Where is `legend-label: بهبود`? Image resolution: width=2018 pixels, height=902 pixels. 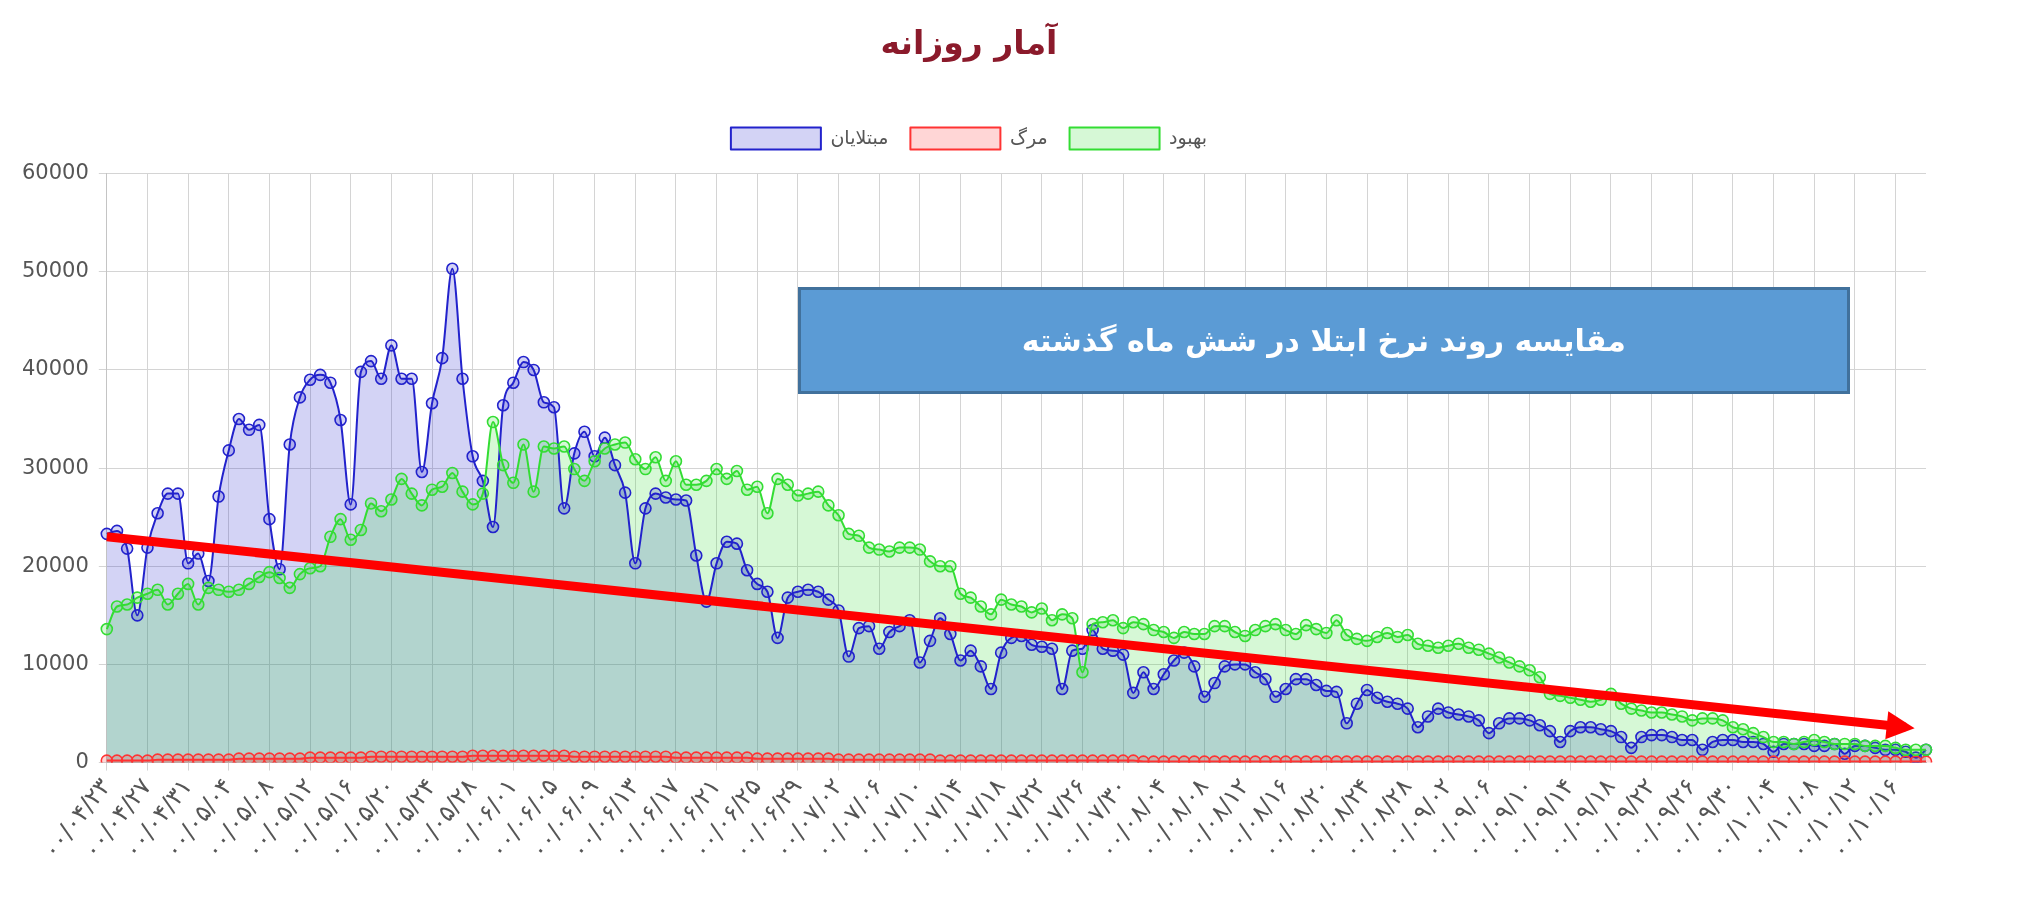 legend-label: بهبود is located at coordinates (1188, 137).